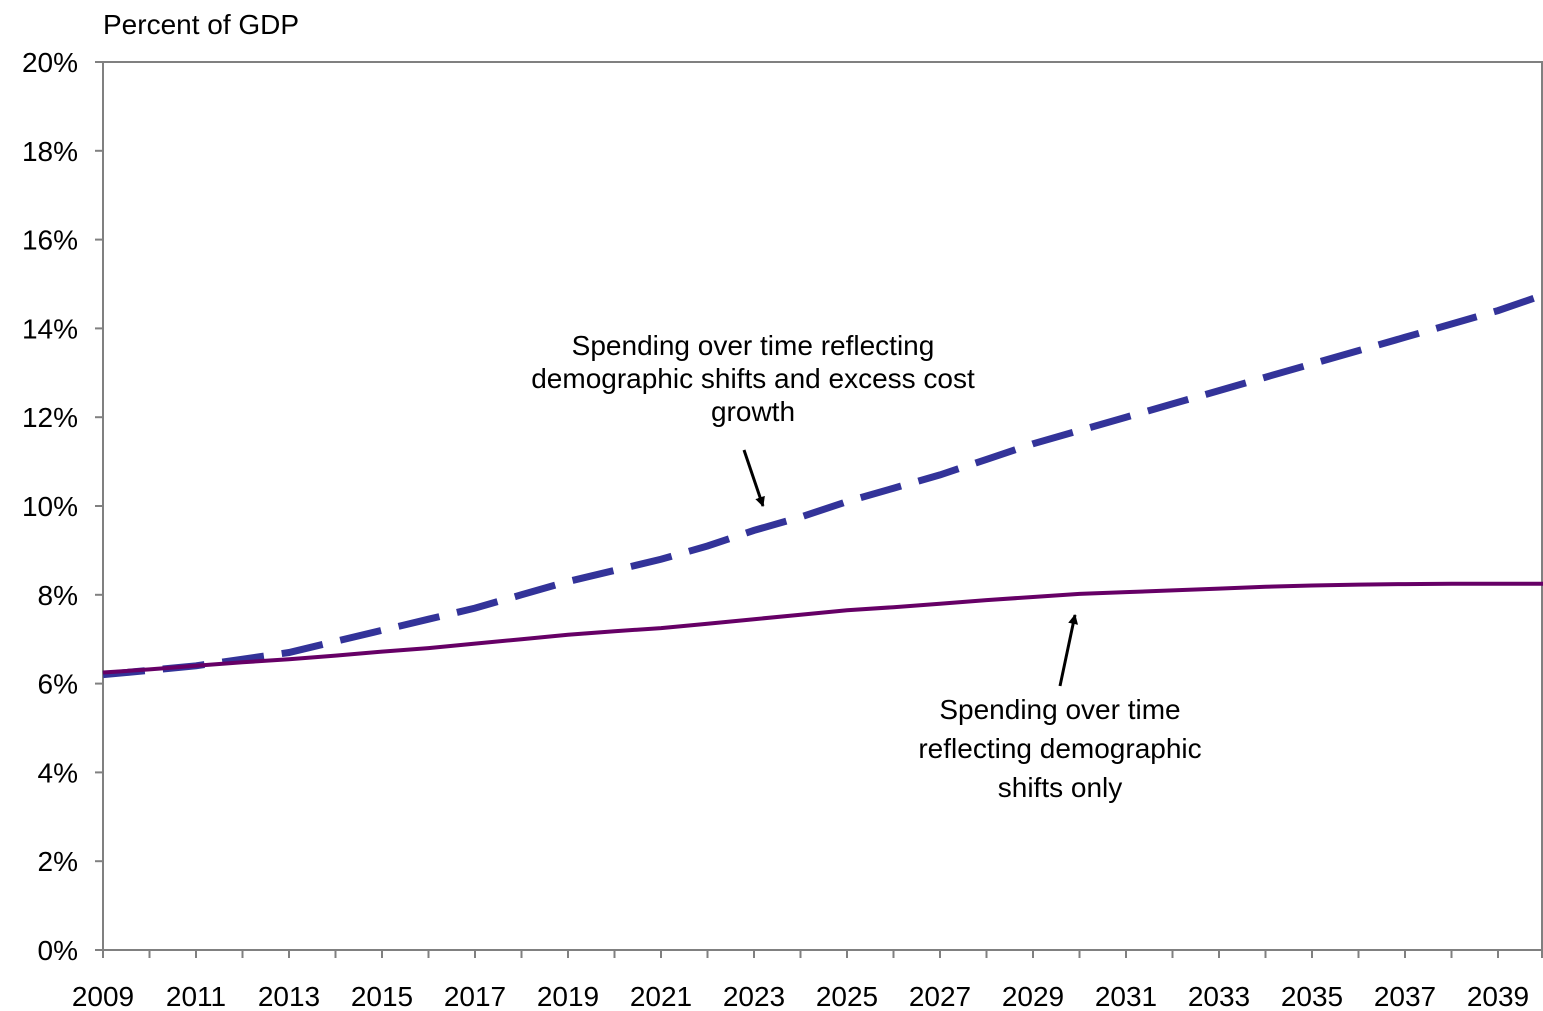 This screenshot has height=1011, width=1543. I want to click on x-tick-label: 2015, so click(382, 996).